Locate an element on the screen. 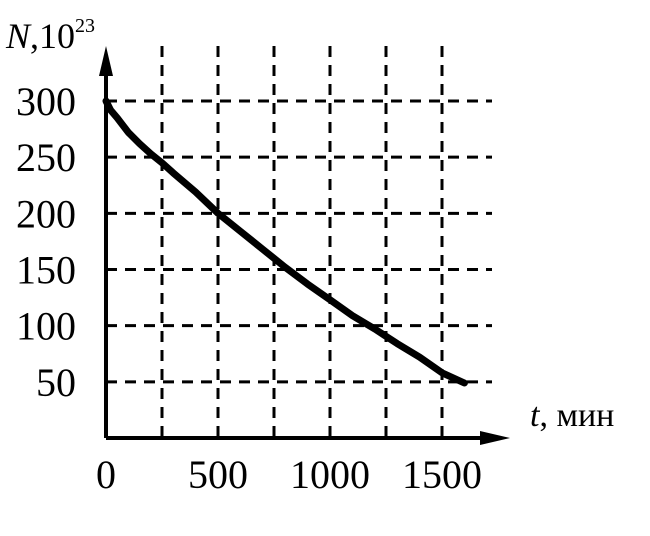  y-axis-arrow is located at coordinates (106, 61).